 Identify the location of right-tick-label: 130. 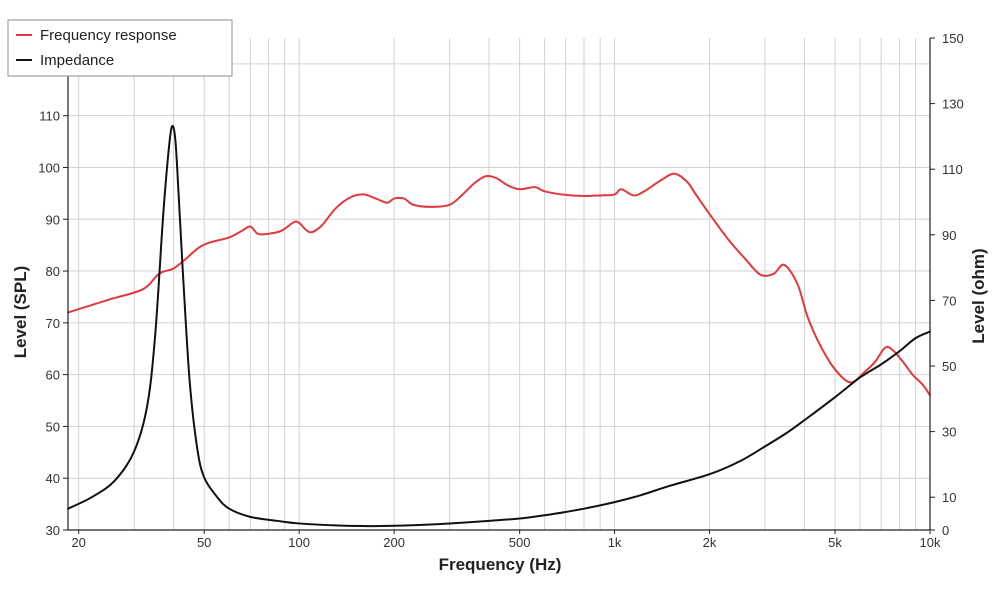
(953, 104).